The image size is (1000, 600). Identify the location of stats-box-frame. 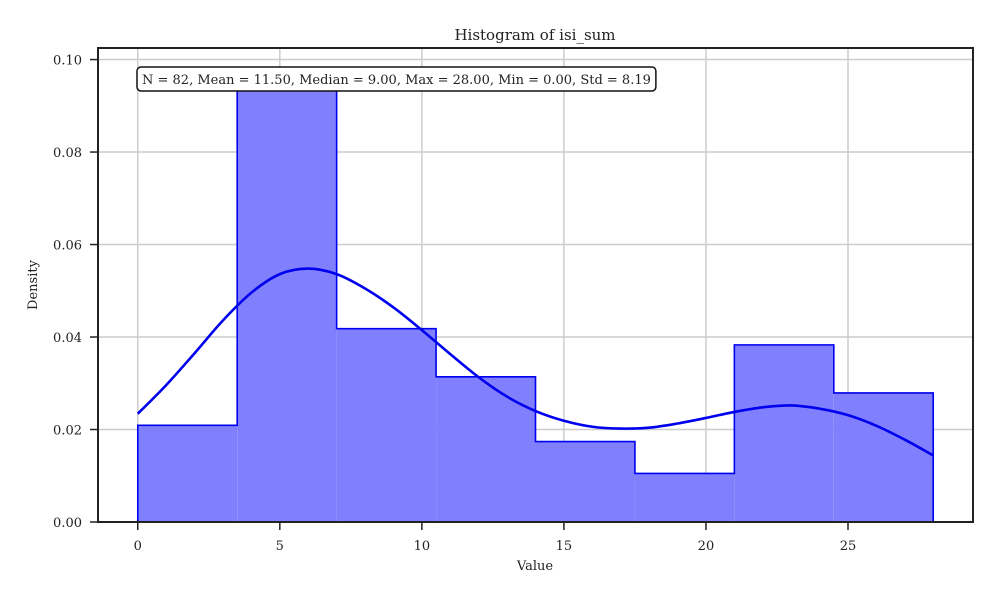
(396, 79).